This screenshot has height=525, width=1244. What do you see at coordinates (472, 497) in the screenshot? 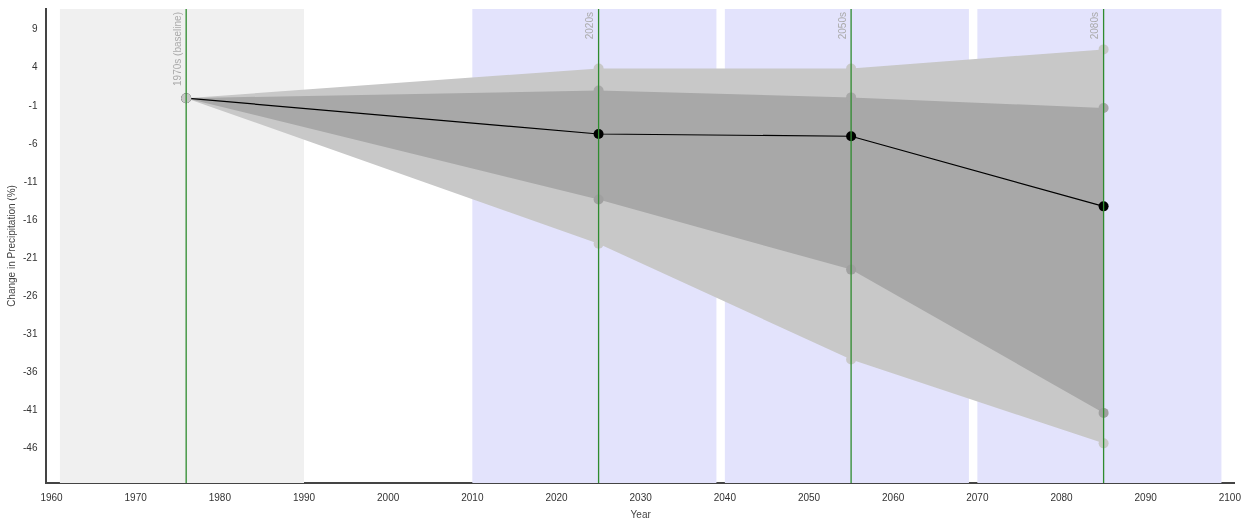
I see `x-tick-label: 2010` at bounding box center [472, 497].